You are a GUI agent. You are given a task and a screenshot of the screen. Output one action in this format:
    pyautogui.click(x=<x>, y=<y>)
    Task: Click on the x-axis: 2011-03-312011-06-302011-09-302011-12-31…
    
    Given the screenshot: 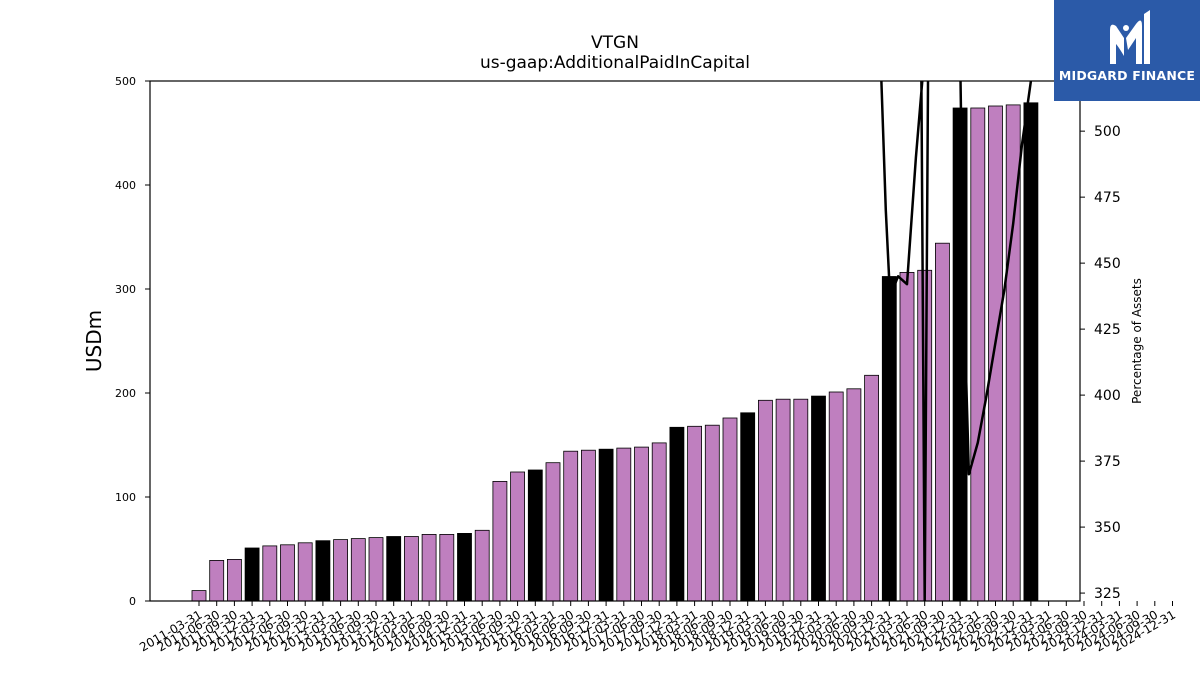 What is the action you would take?
    pyautogui.click(x=657, y=627)
    